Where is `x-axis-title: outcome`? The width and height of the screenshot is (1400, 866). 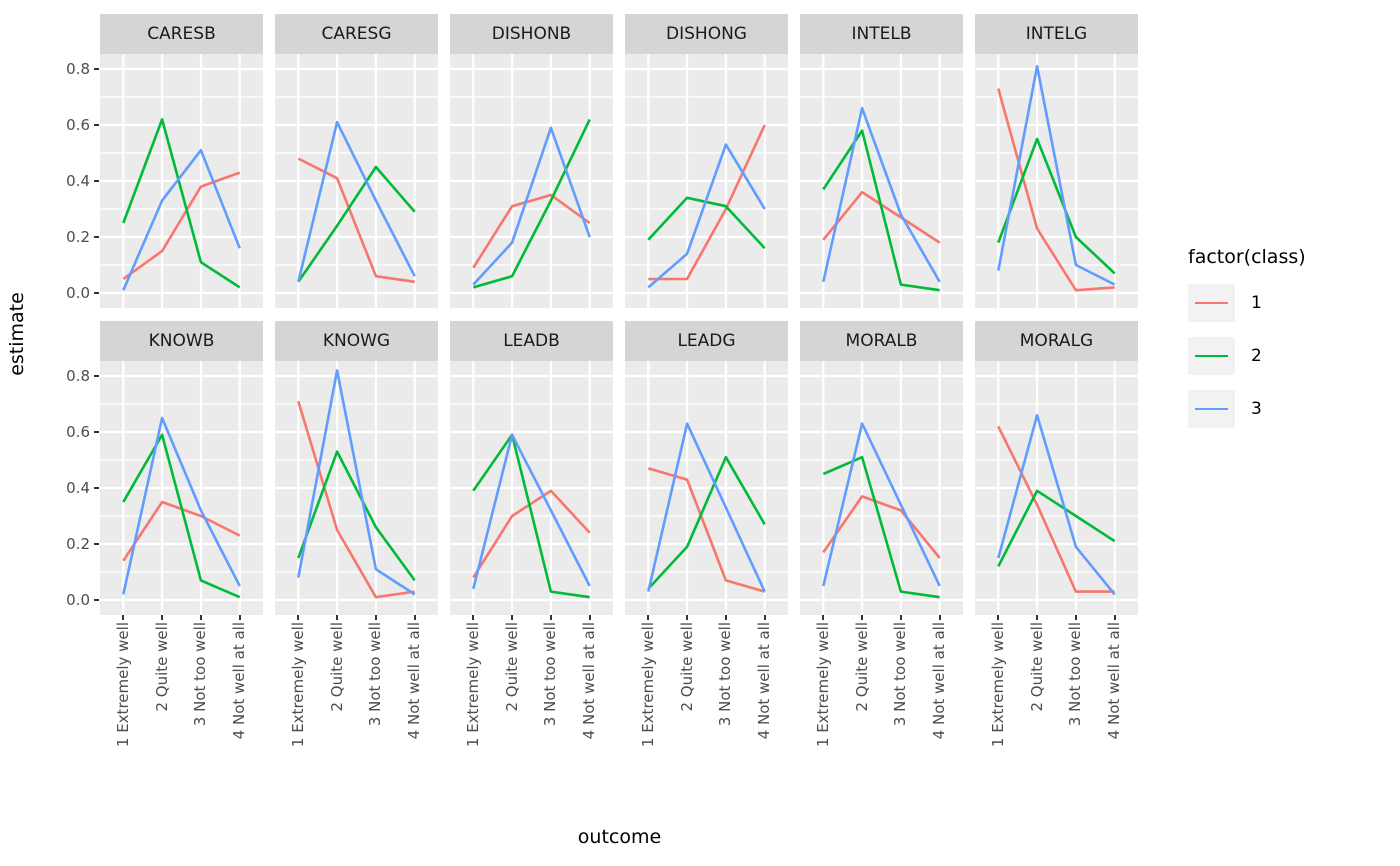 x-axis-title: outcome is located at coordinates (619, 837).